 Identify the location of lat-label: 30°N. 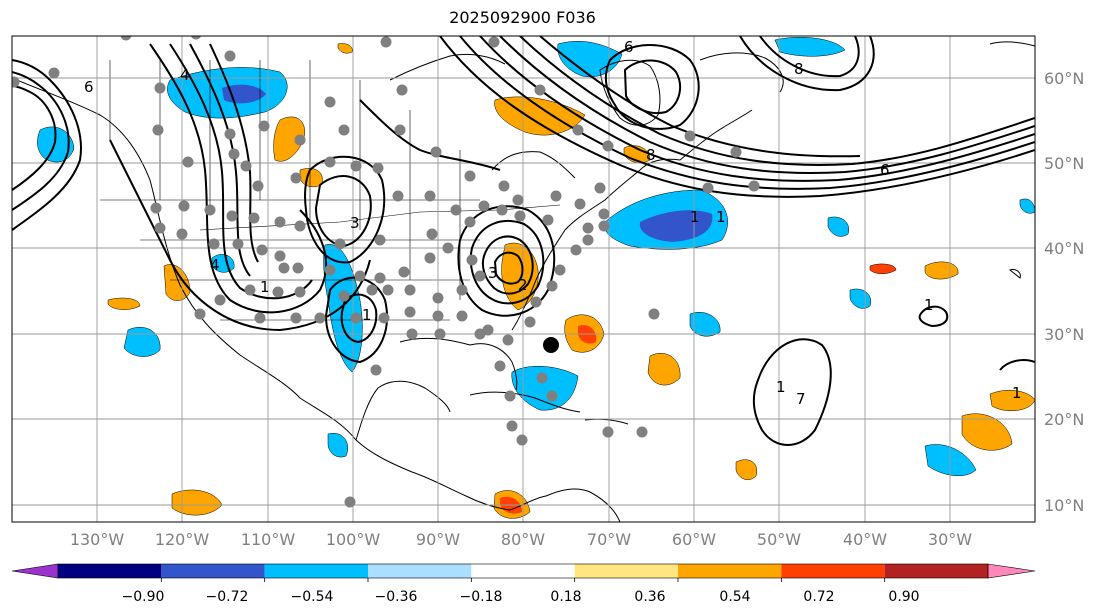
(1064, 334).